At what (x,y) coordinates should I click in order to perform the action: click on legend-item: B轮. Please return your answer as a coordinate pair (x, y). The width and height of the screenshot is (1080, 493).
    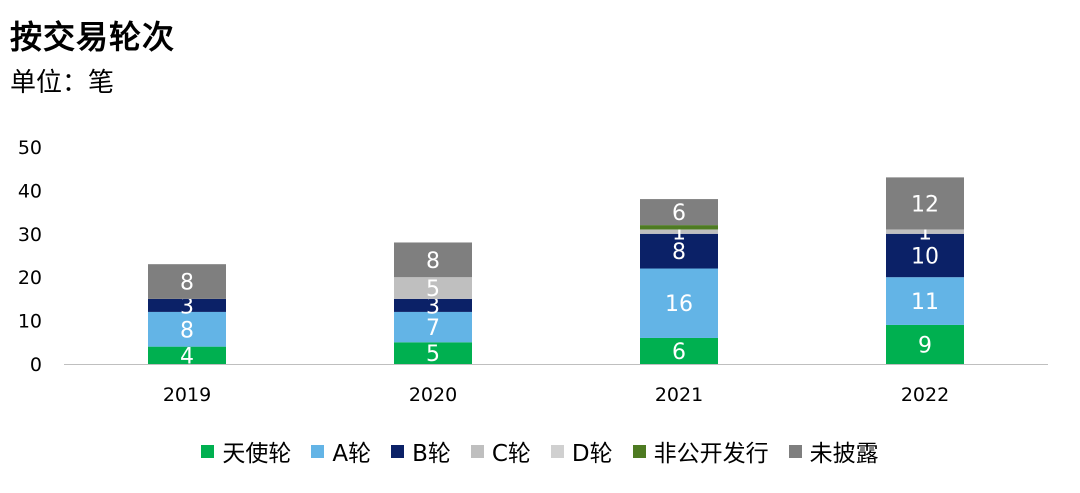
    Looking at the image, I should click on (421, 451).